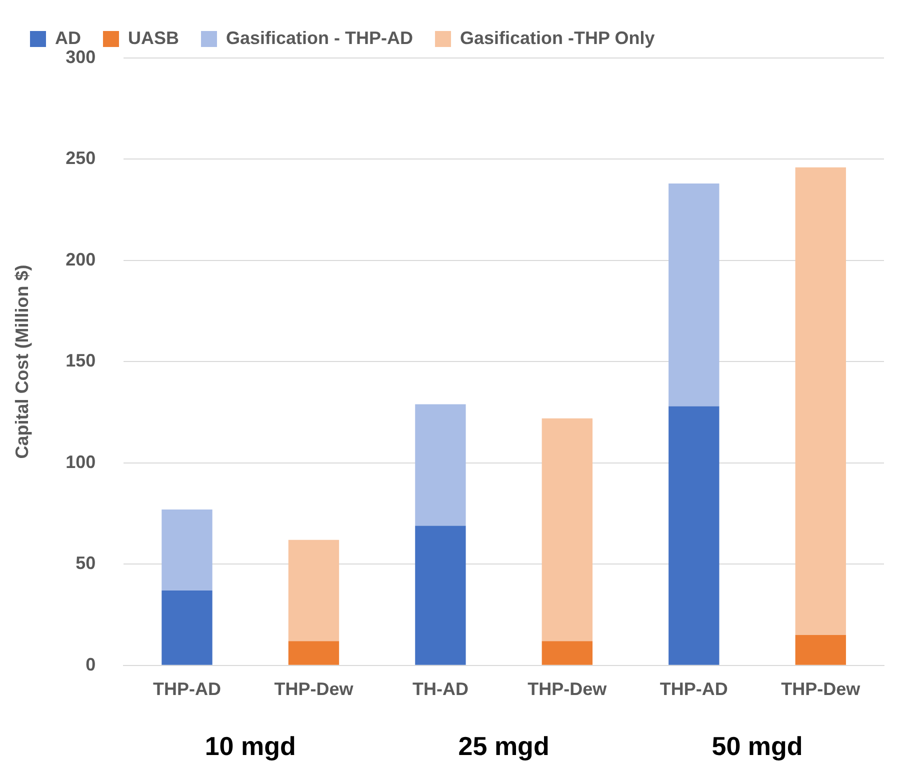  What do you see at coordinates (757, 746) in the screenshot?
I see `text: 50 mgd` at bounding box center [757, 746].